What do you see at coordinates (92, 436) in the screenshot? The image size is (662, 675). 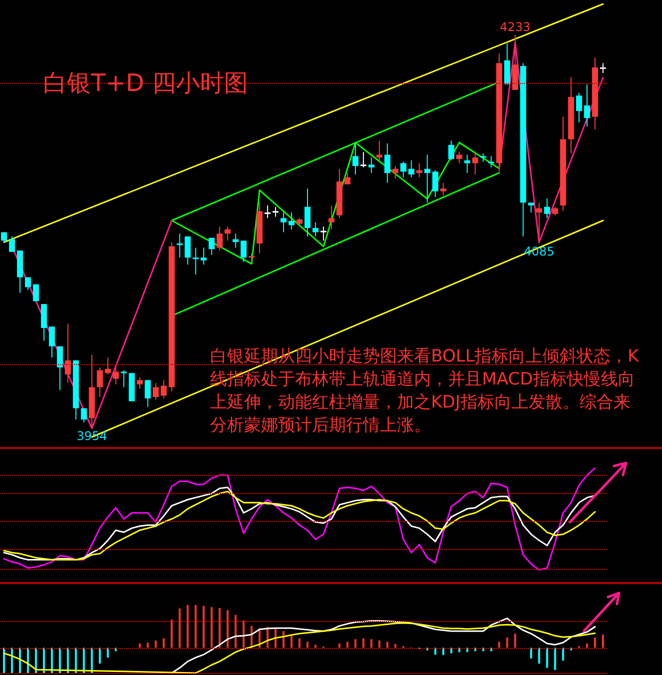 I see `annotation: 3954` at bounding box center [92, 436].